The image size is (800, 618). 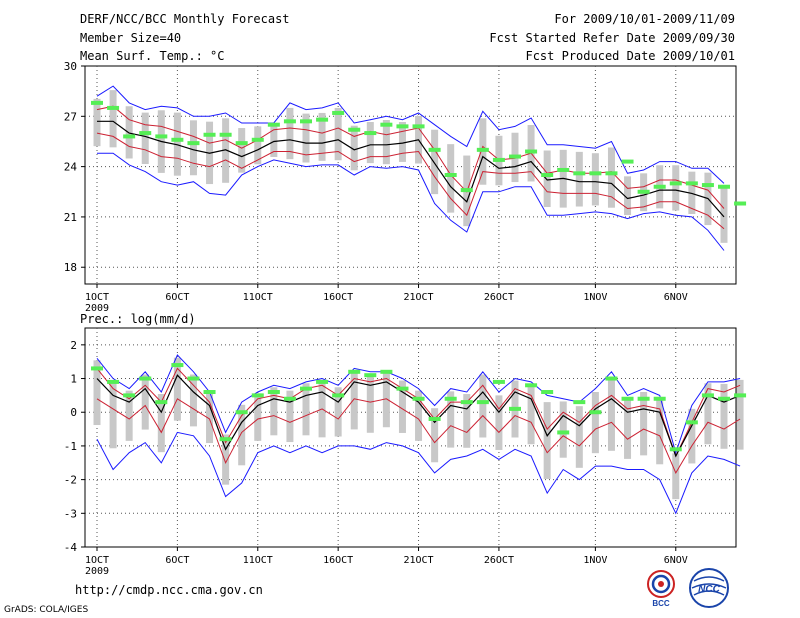 What do you see at coordinates (338, 297) in the screenshot?
I see `temp-x-tick-label: 16OCT` at bounding box center [338, 297].